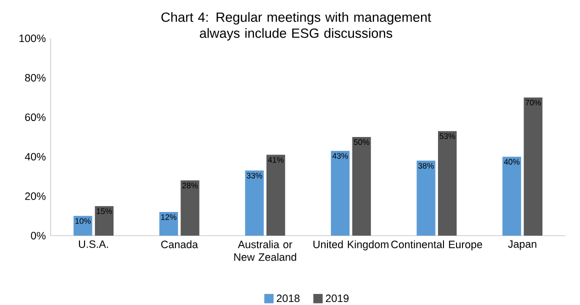  I want to click on x-tick-label: Canada, so click(179, 244).